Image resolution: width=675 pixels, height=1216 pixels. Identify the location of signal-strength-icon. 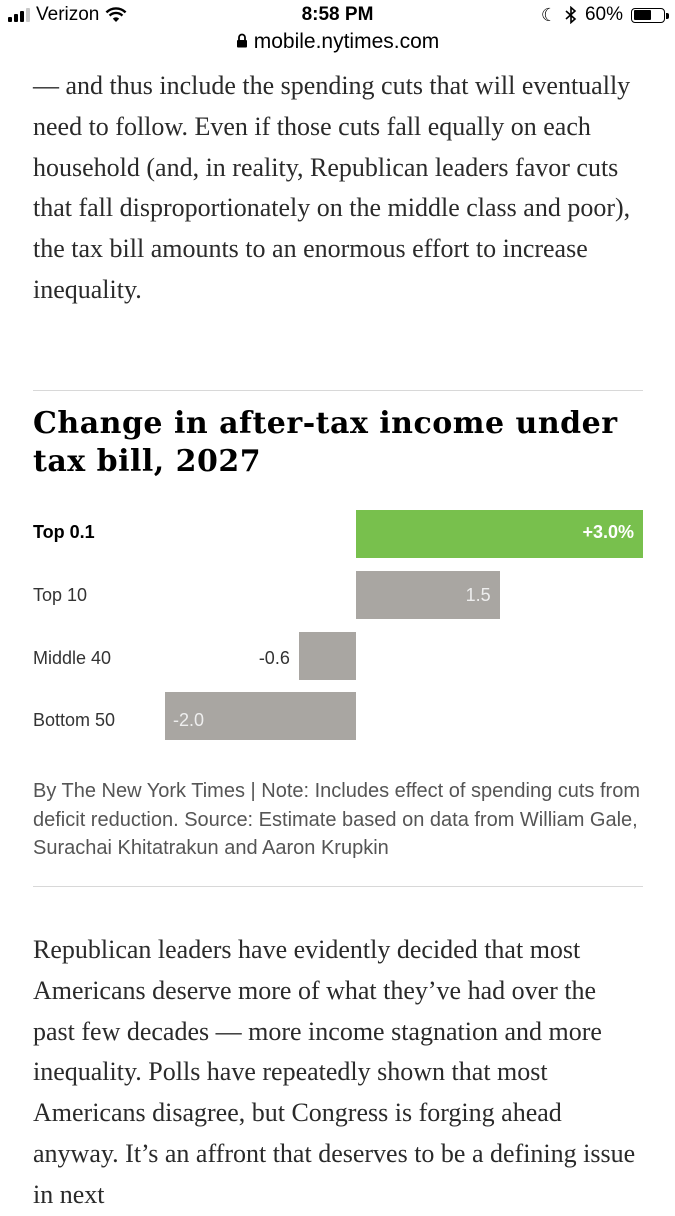
(19, 15).